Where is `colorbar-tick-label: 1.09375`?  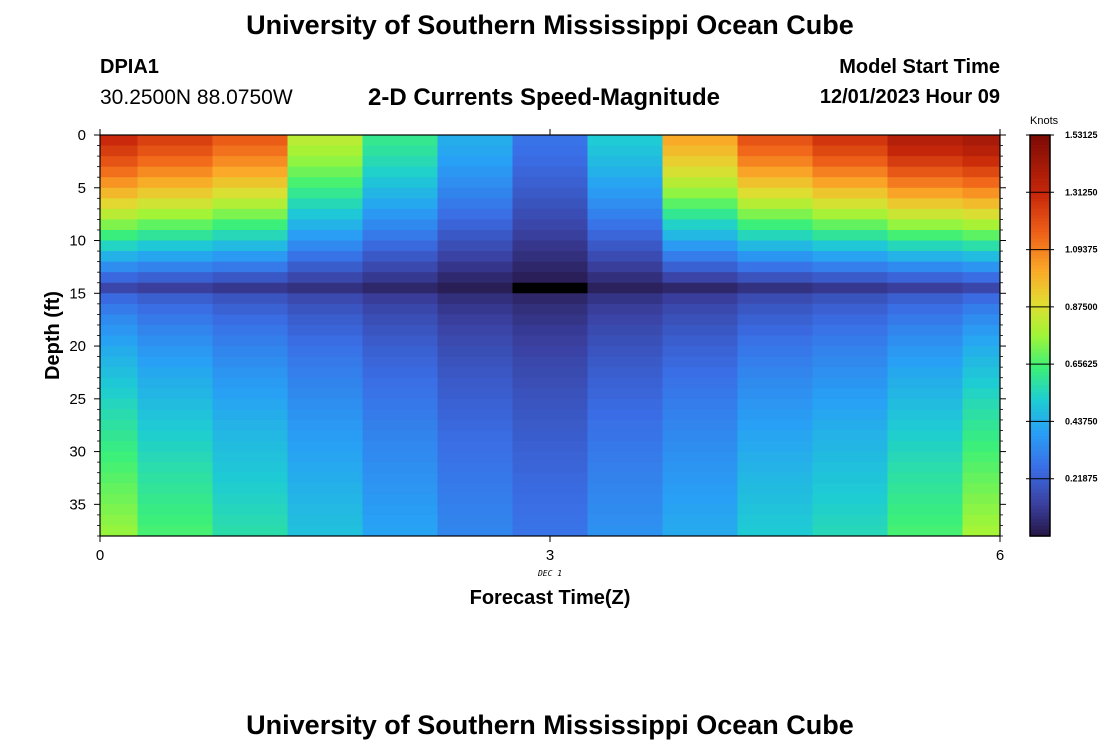 colorbar-tick-label: 1.09375 is located at coordinates (1081, 250).